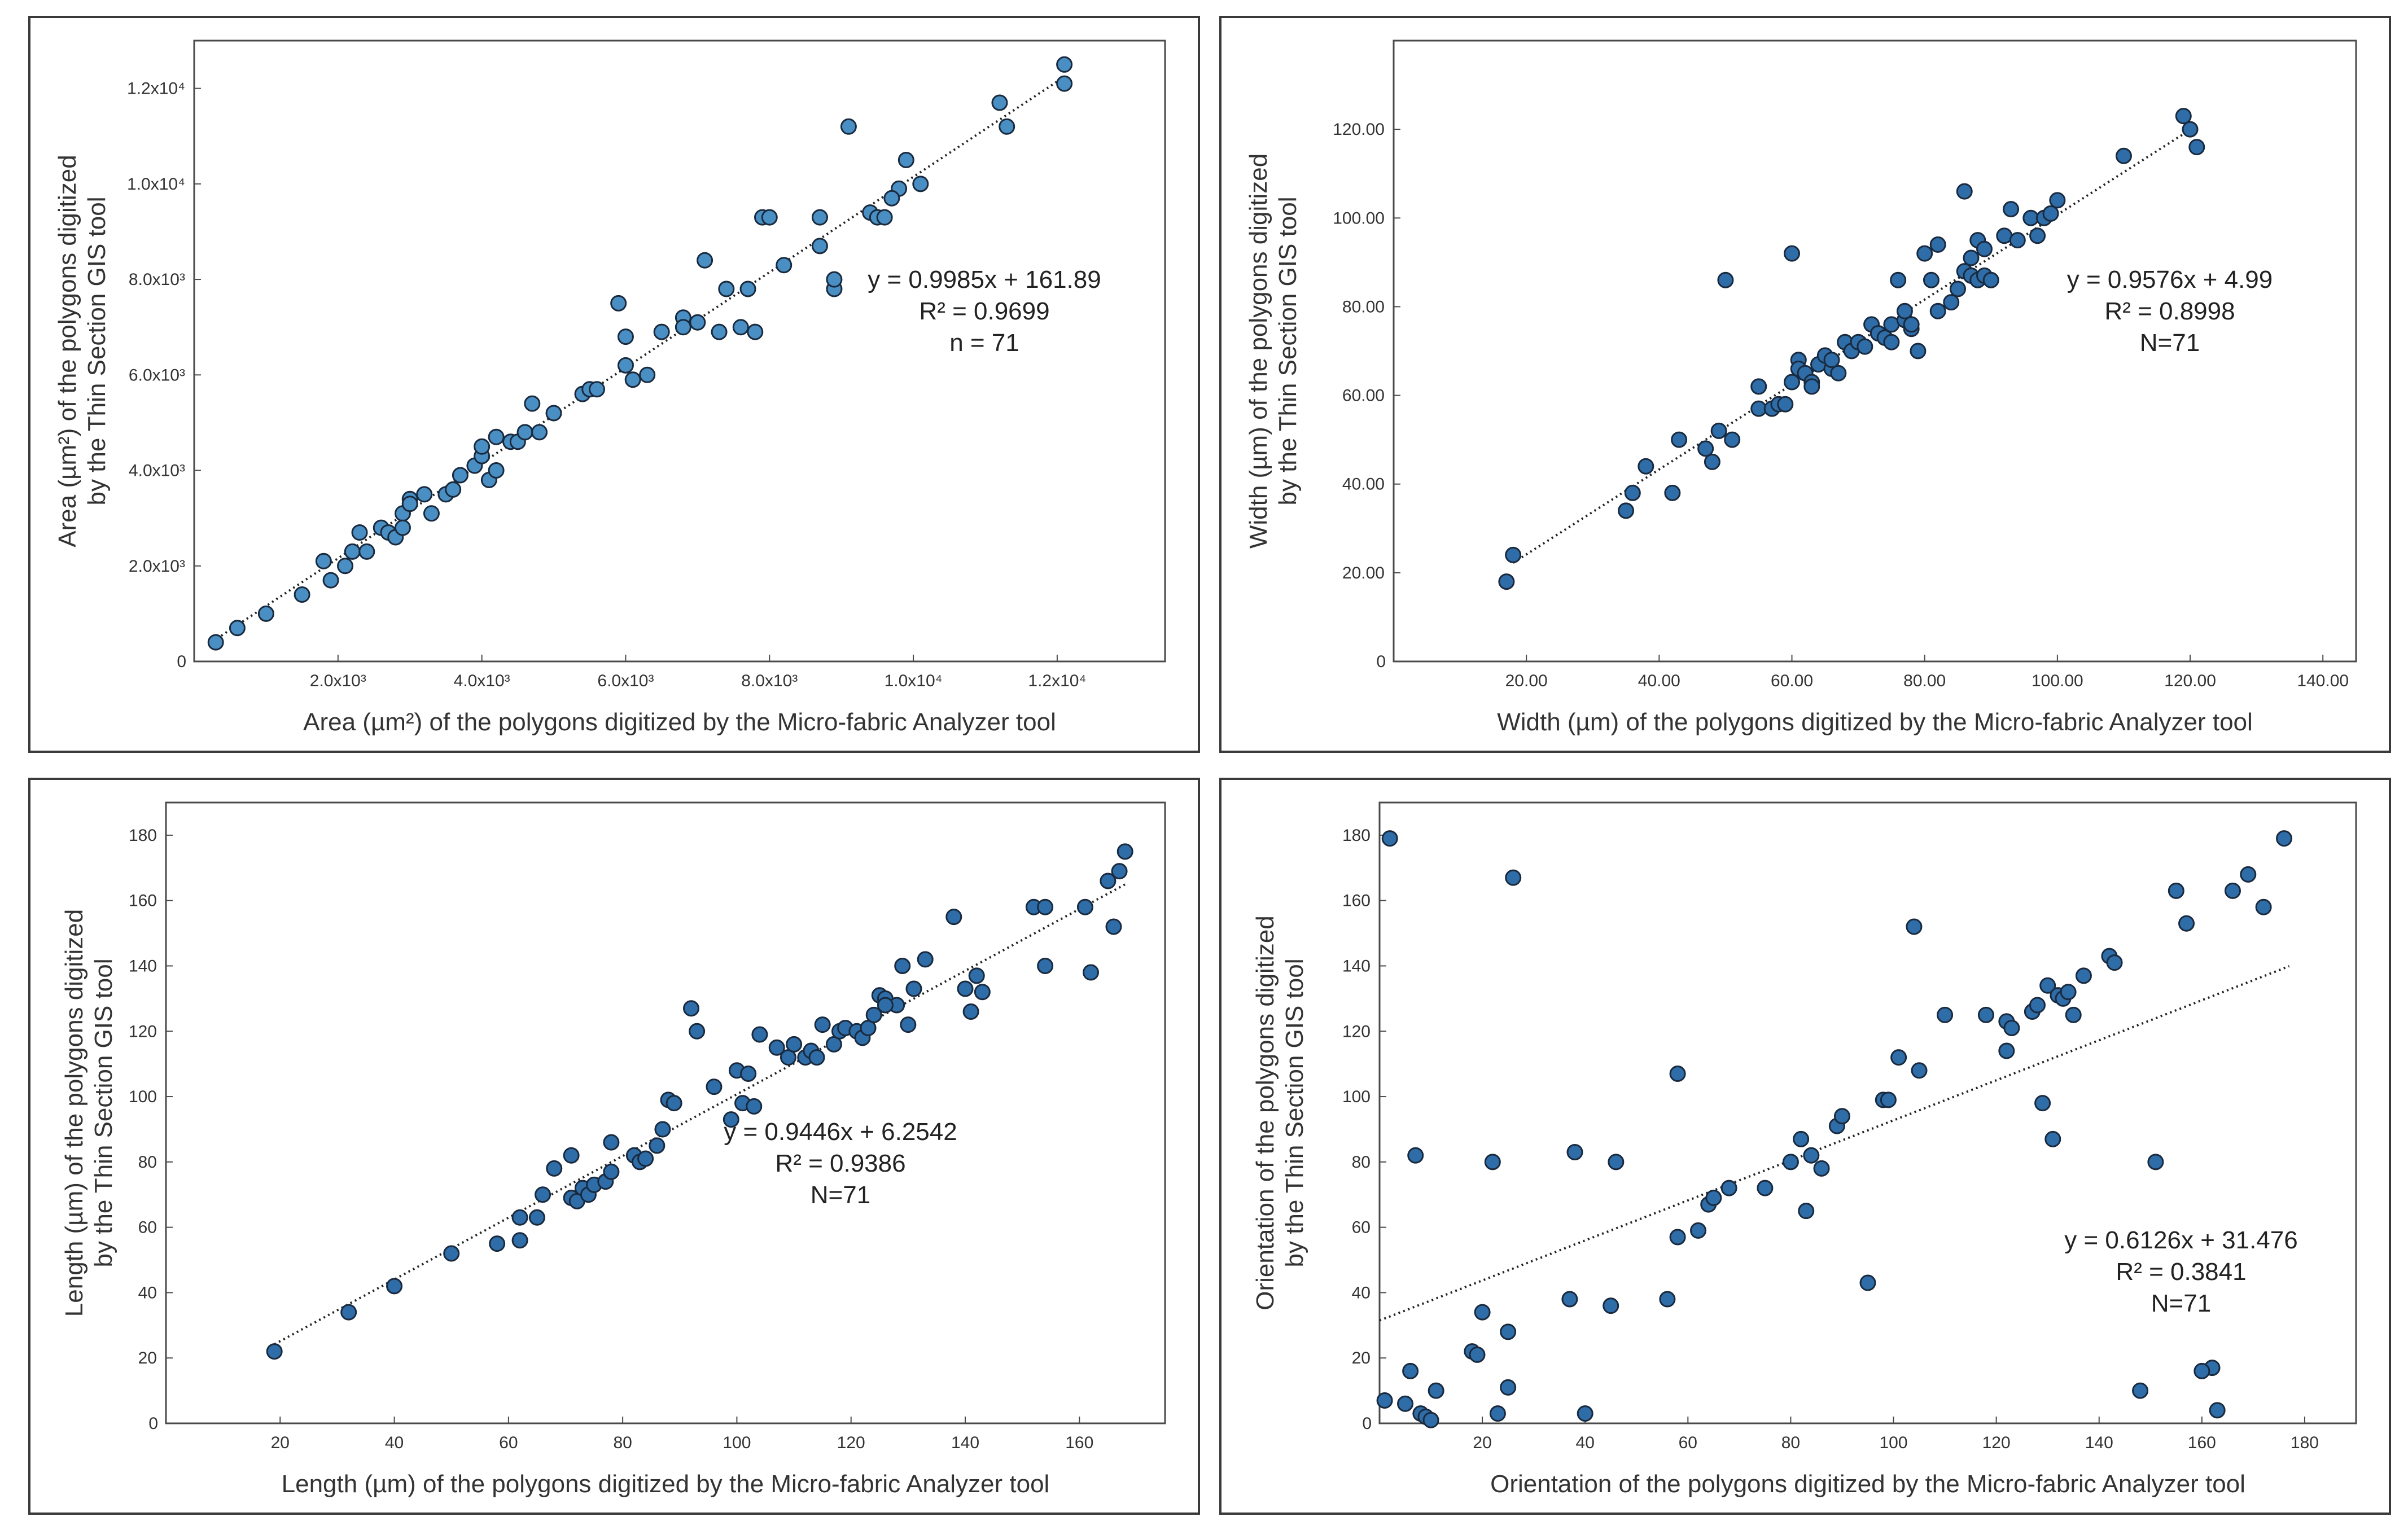 The width and height of the screenshot is (2408, 1530). Describe the element at coordinates (1364, 484) in the screenshot. I see `y-tick-label: 40.00` at that location.